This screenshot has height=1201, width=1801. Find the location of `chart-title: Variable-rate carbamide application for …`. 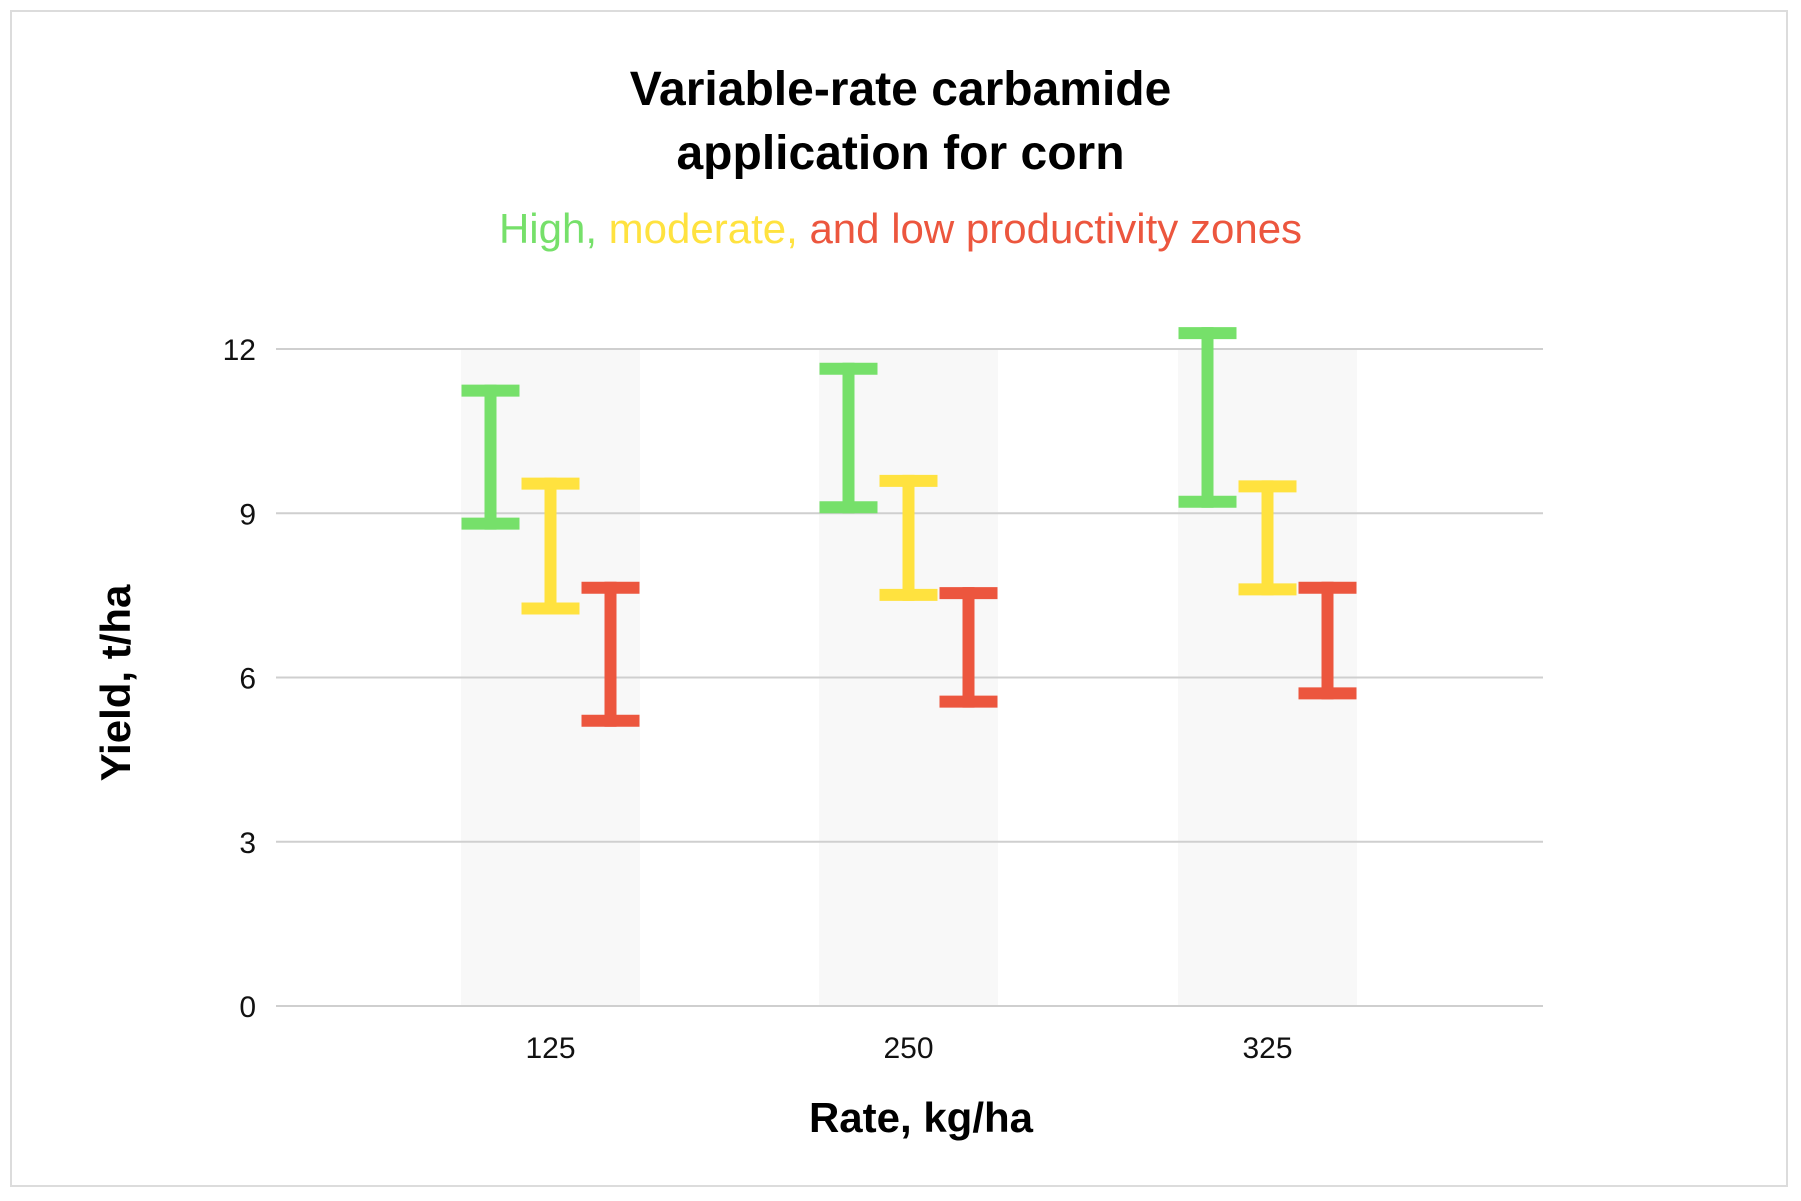

chart-title: Variable-rate carbamide application for … is located at coordinates (900, 122).